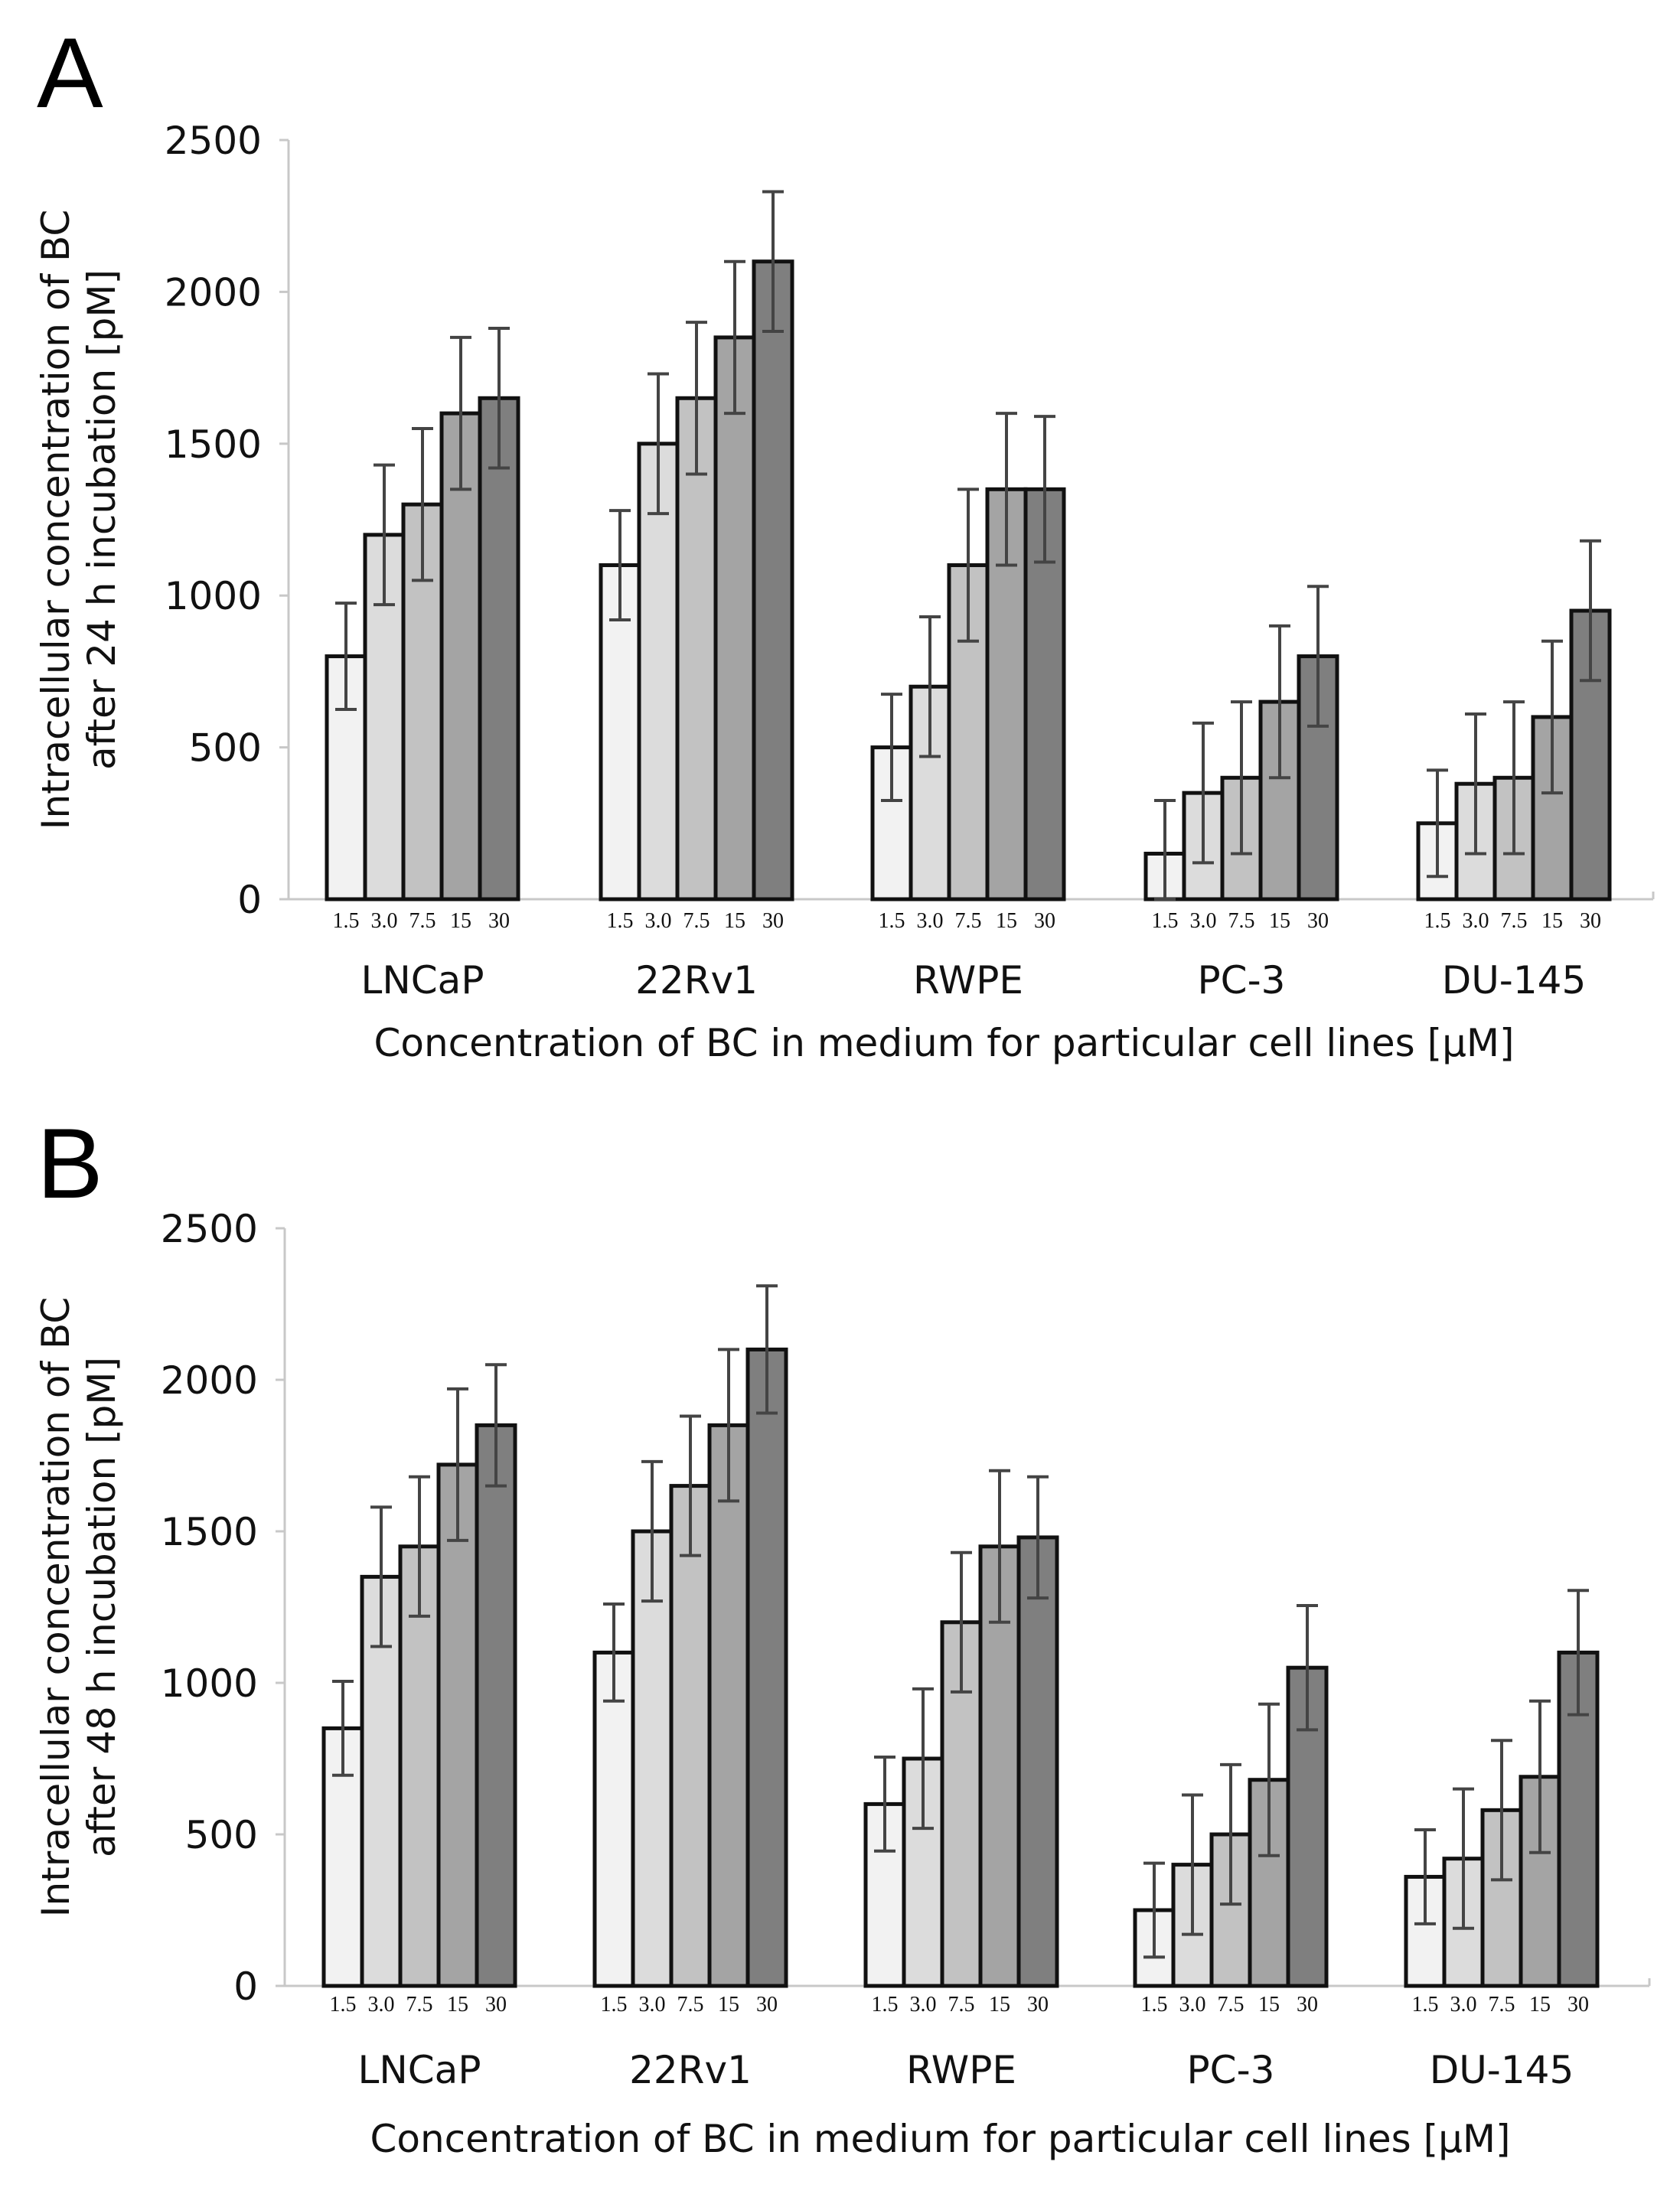  I want to click on panel-letter: B, so click(70, 1163).